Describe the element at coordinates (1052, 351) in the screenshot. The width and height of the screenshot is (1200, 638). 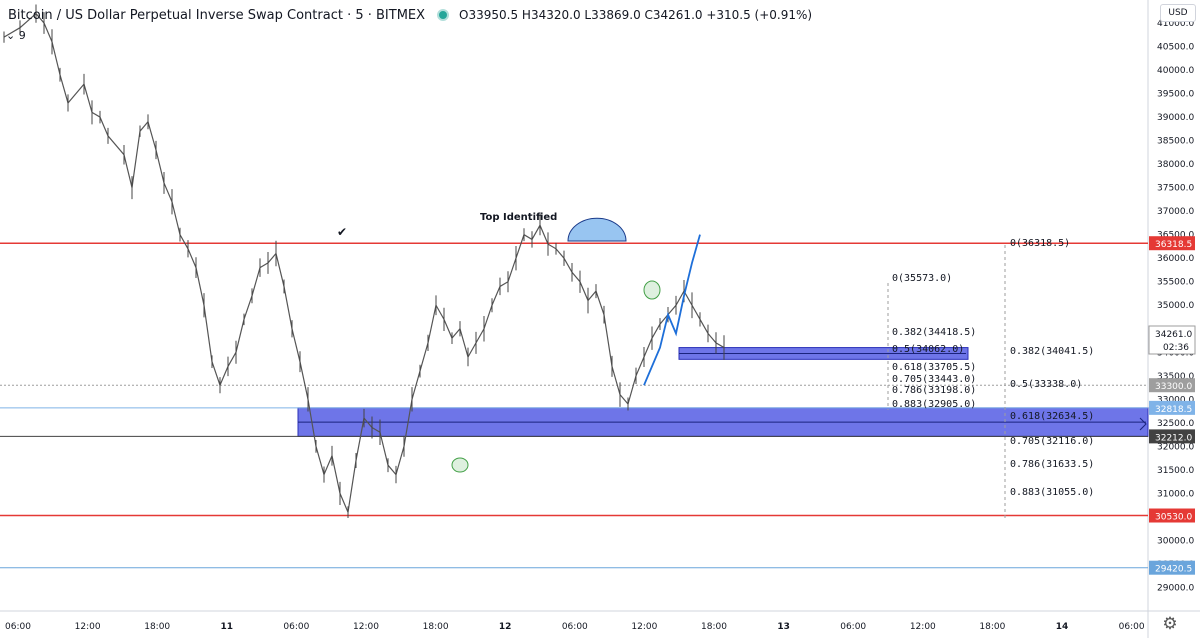
I see `fib-right-level-1: 0.382(34041.5)` at that location.